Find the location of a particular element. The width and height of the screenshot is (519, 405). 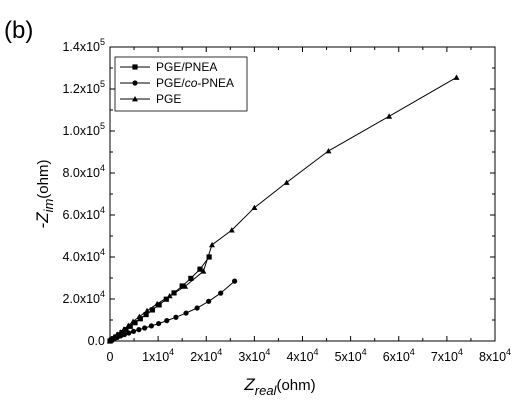

x-tick-label: 7x10⁴ is located at coordinates (447, 355).